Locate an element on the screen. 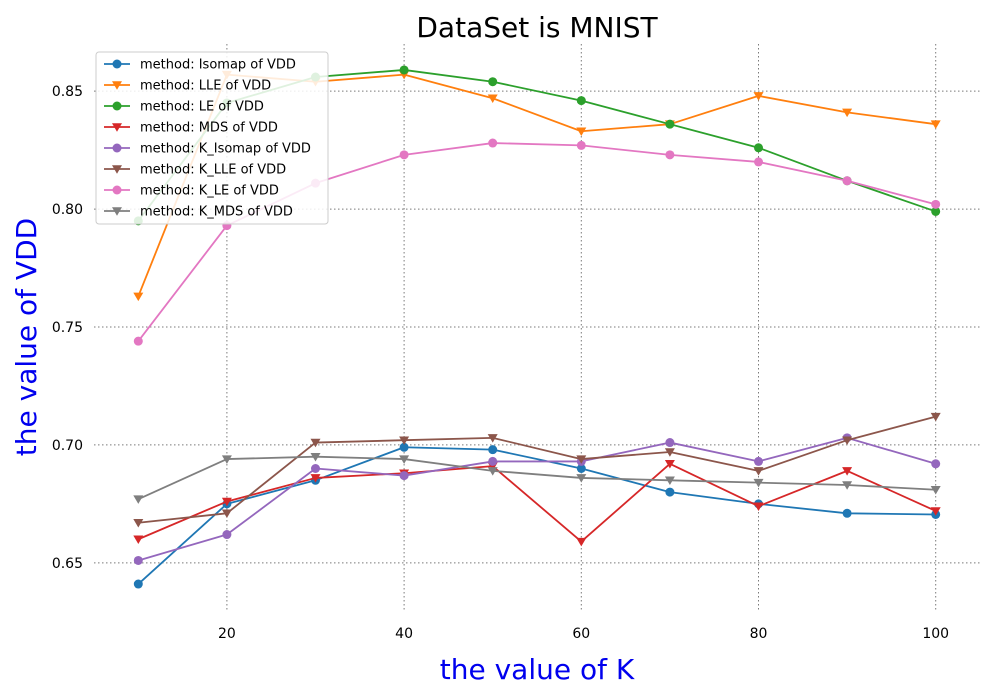  chart-title: DataSet is MNIST is located at coordinates (537, 27).